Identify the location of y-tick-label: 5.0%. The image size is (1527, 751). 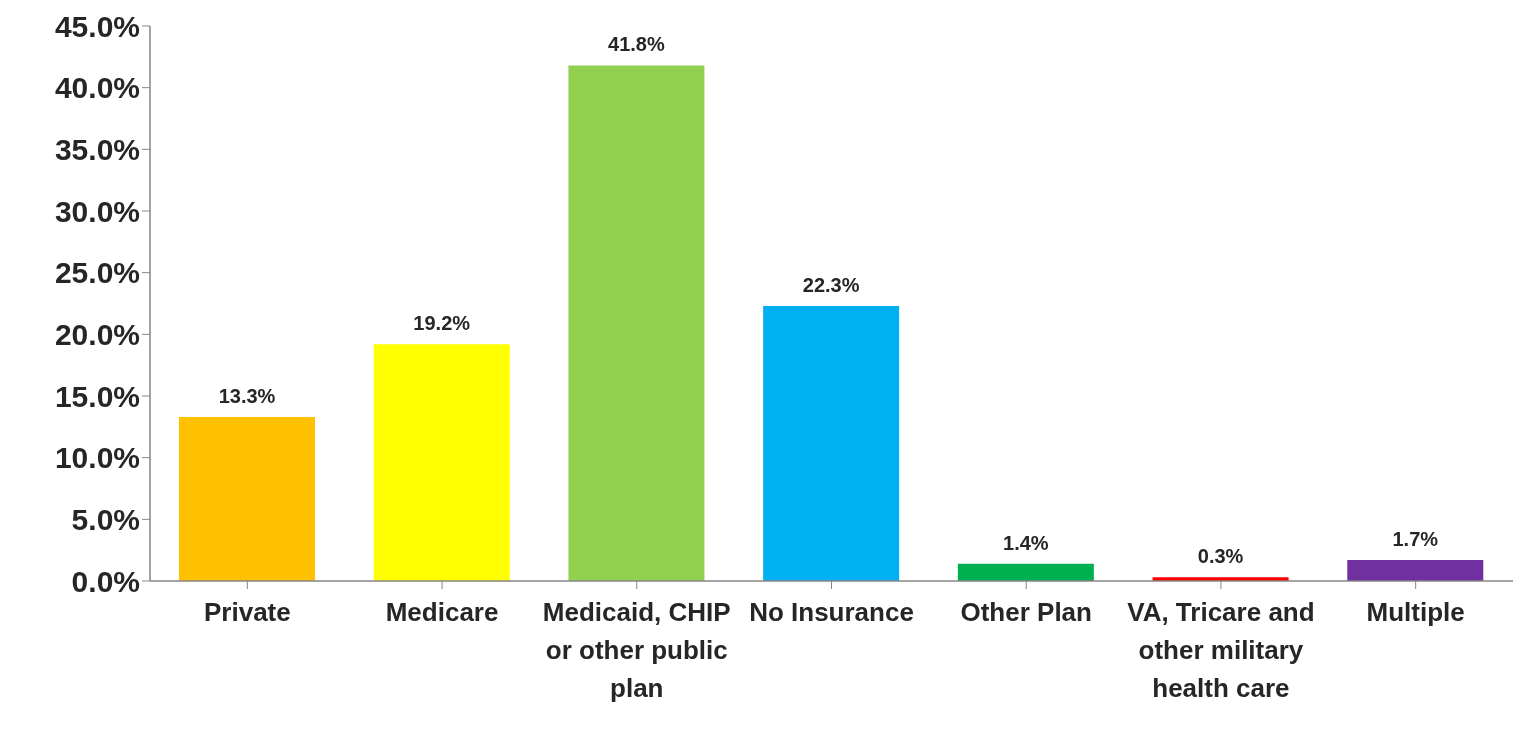
(105, 519).